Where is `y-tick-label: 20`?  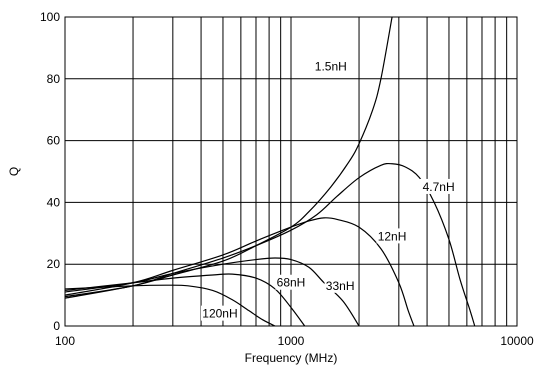
y-tick-label: 20 is located at coordinates (54, 264).